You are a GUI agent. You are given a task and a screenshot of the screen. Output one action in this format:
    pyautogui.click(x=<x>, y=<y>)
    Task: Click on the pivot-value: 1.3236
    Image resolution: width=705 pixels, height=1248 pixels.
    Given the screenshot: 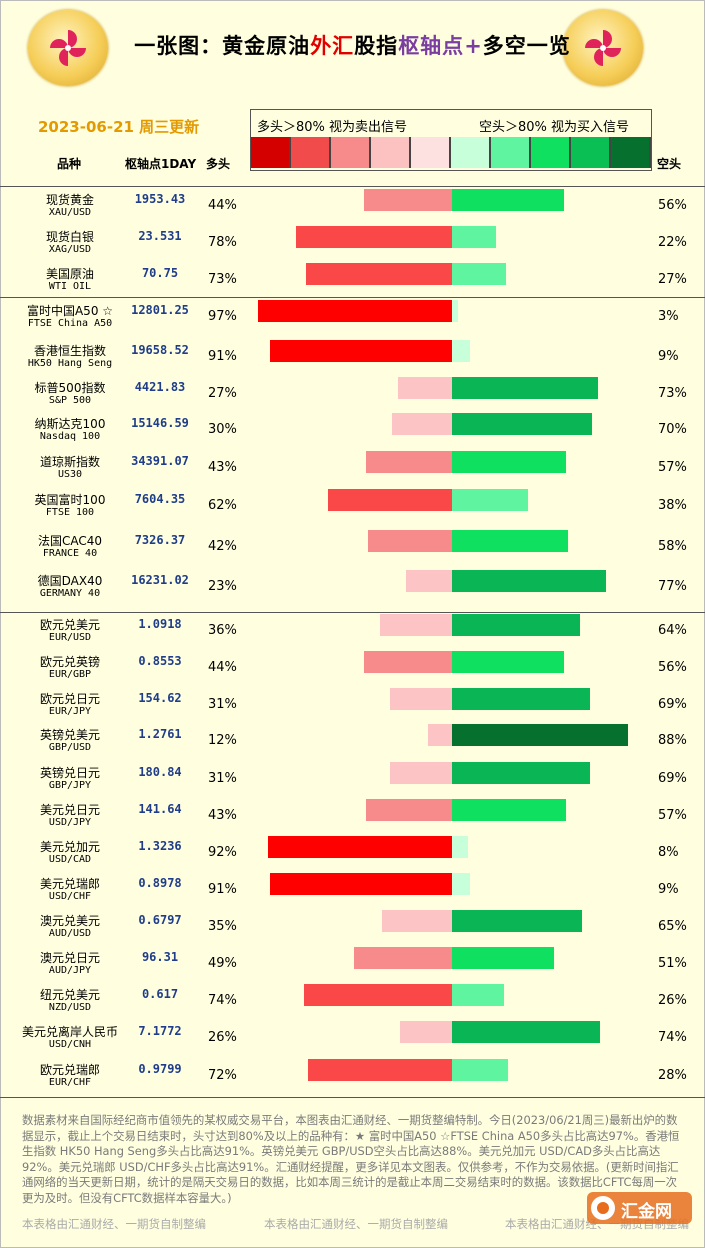 What is the action you would take?
    pyautogui.click(x=160, y=846)
    